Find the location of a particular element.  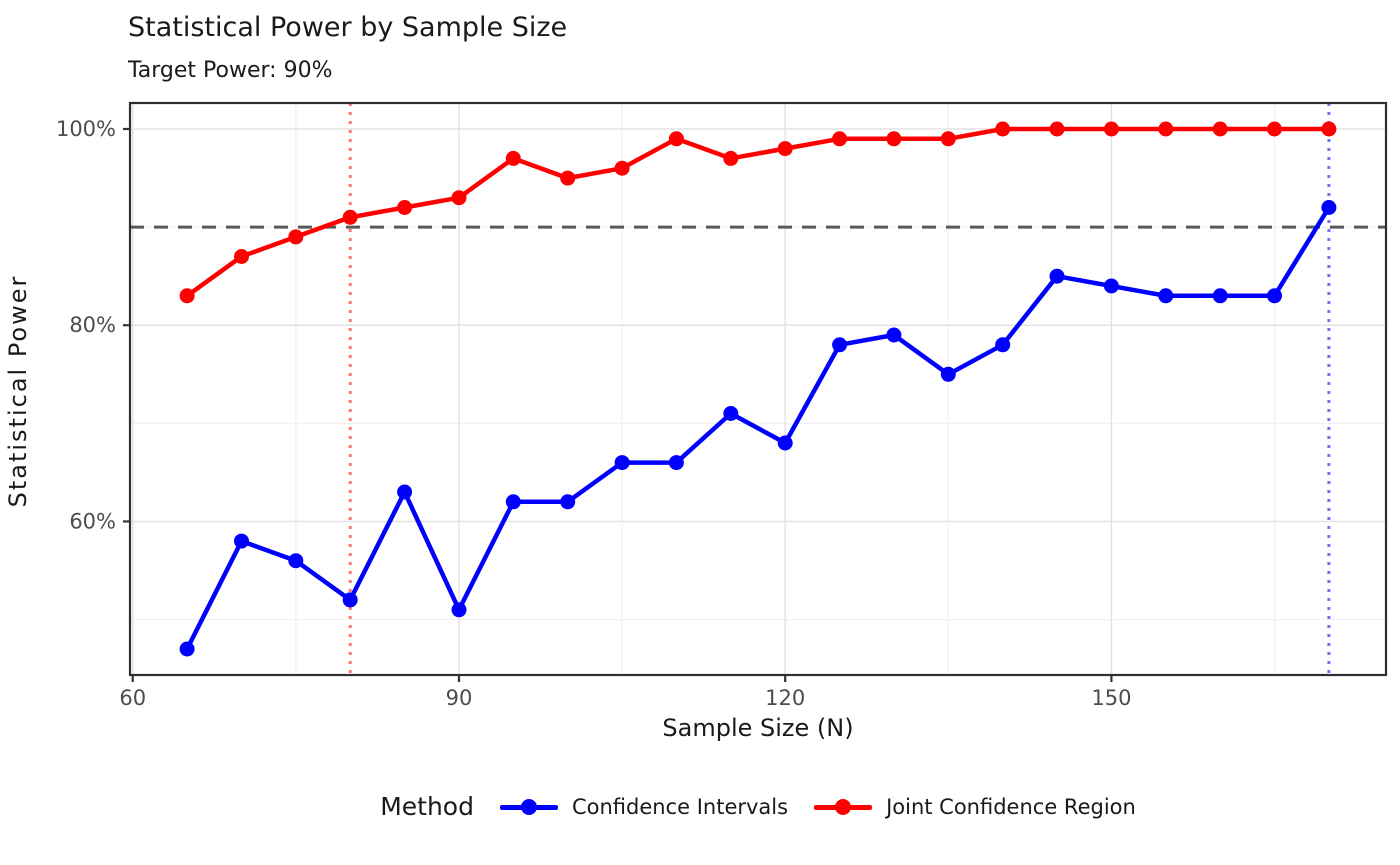

y-tick-label: 100% is located at coordinates (86, 129).